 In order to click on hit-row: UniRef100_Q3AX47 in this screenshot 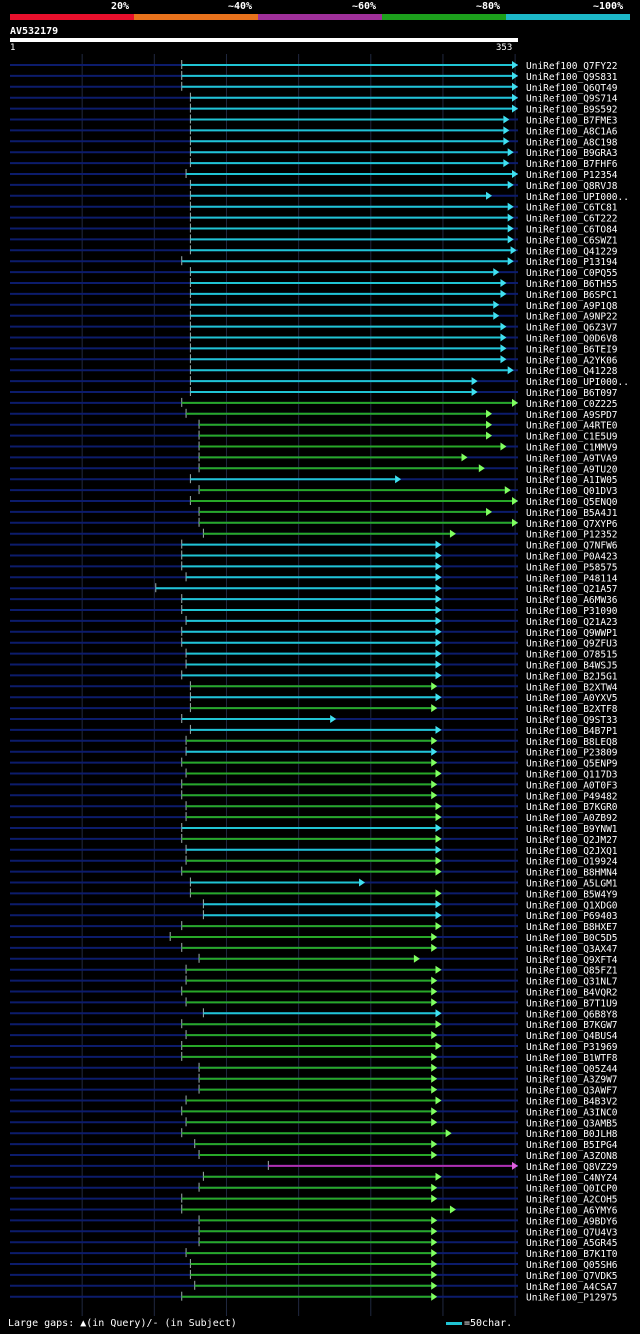, I will do `click(314, 948)`.